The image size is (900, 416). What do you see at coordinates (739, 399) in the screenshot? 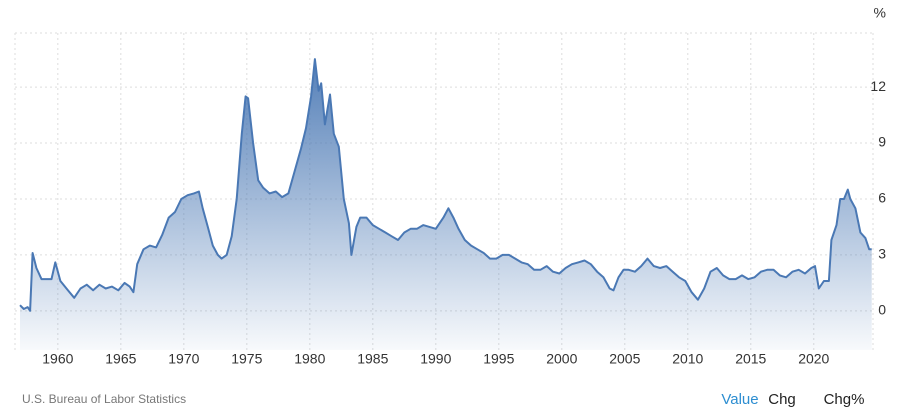
I see `tab: Value` at bounding box center [739, 399].